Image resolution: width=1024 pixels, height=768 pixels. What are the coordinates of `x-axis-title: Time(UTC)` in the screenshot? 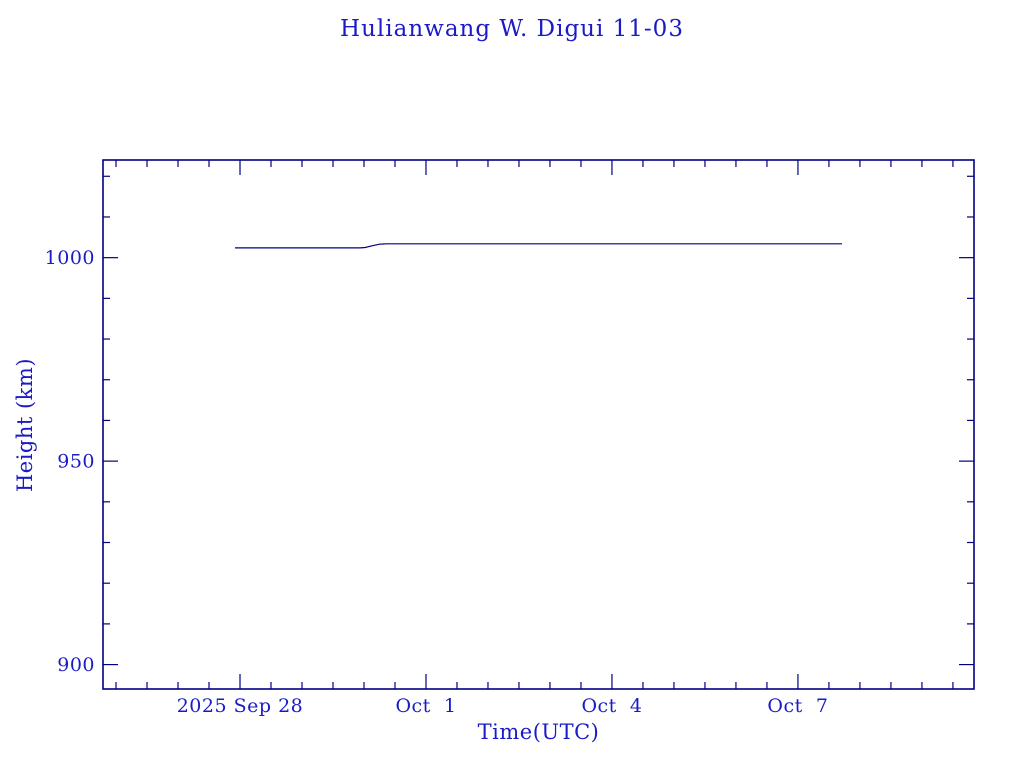 It's located at (538, 732).